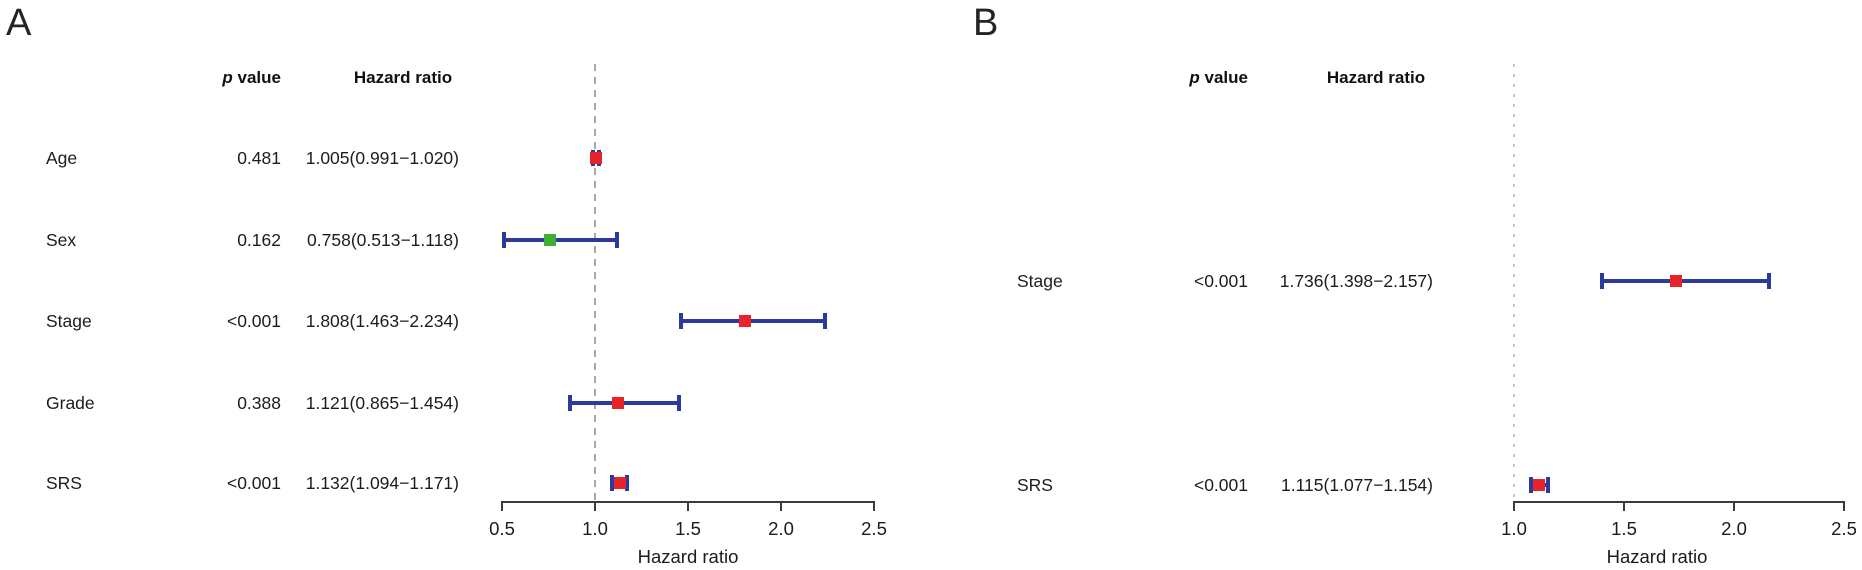 The image size is (1862, 570). What do you see at coordinates (259, 403) in the screenshot?
I see `row-p-value: 0.388` at bounding box center [259, 403].